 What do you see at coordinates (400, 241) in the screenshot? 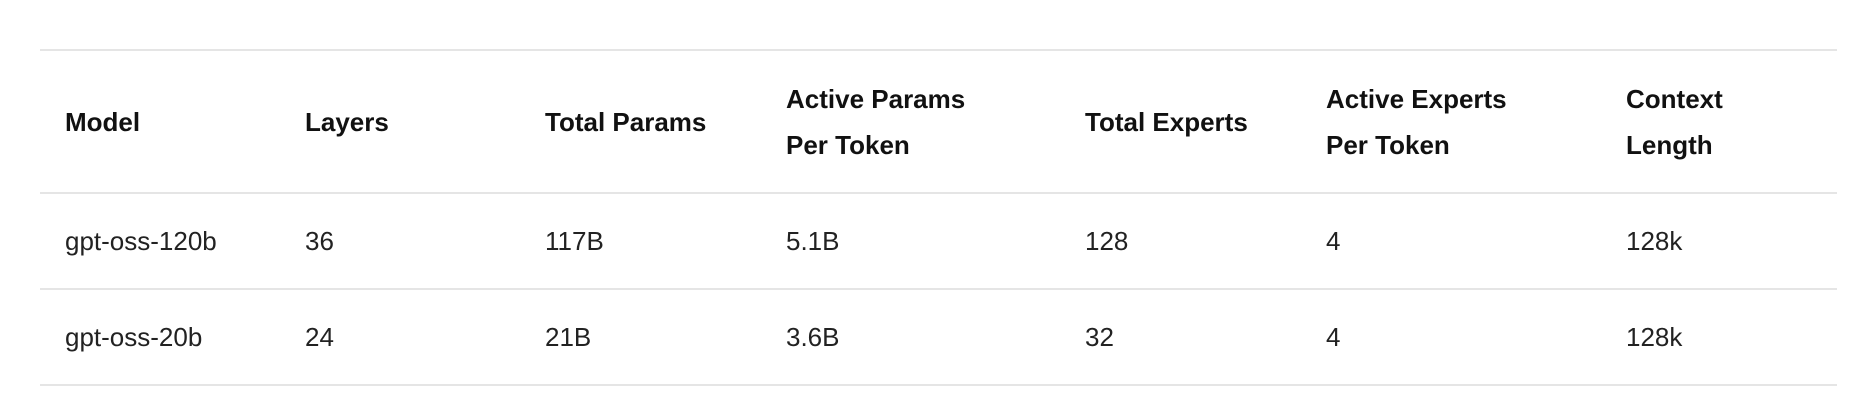
I see `cell-layers: 36` at bounding box center [400, 241].